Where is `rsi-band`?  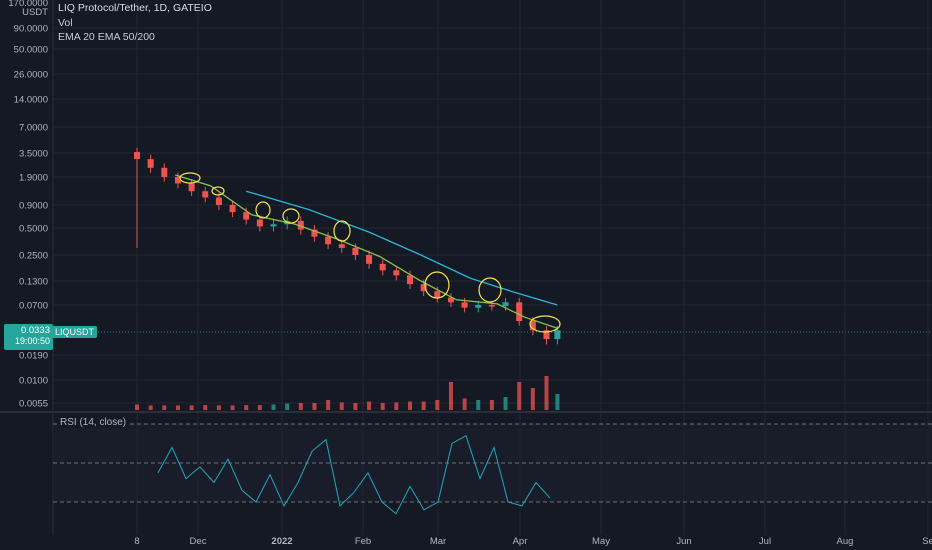
rsi-band is located at coordinates (492, 463).